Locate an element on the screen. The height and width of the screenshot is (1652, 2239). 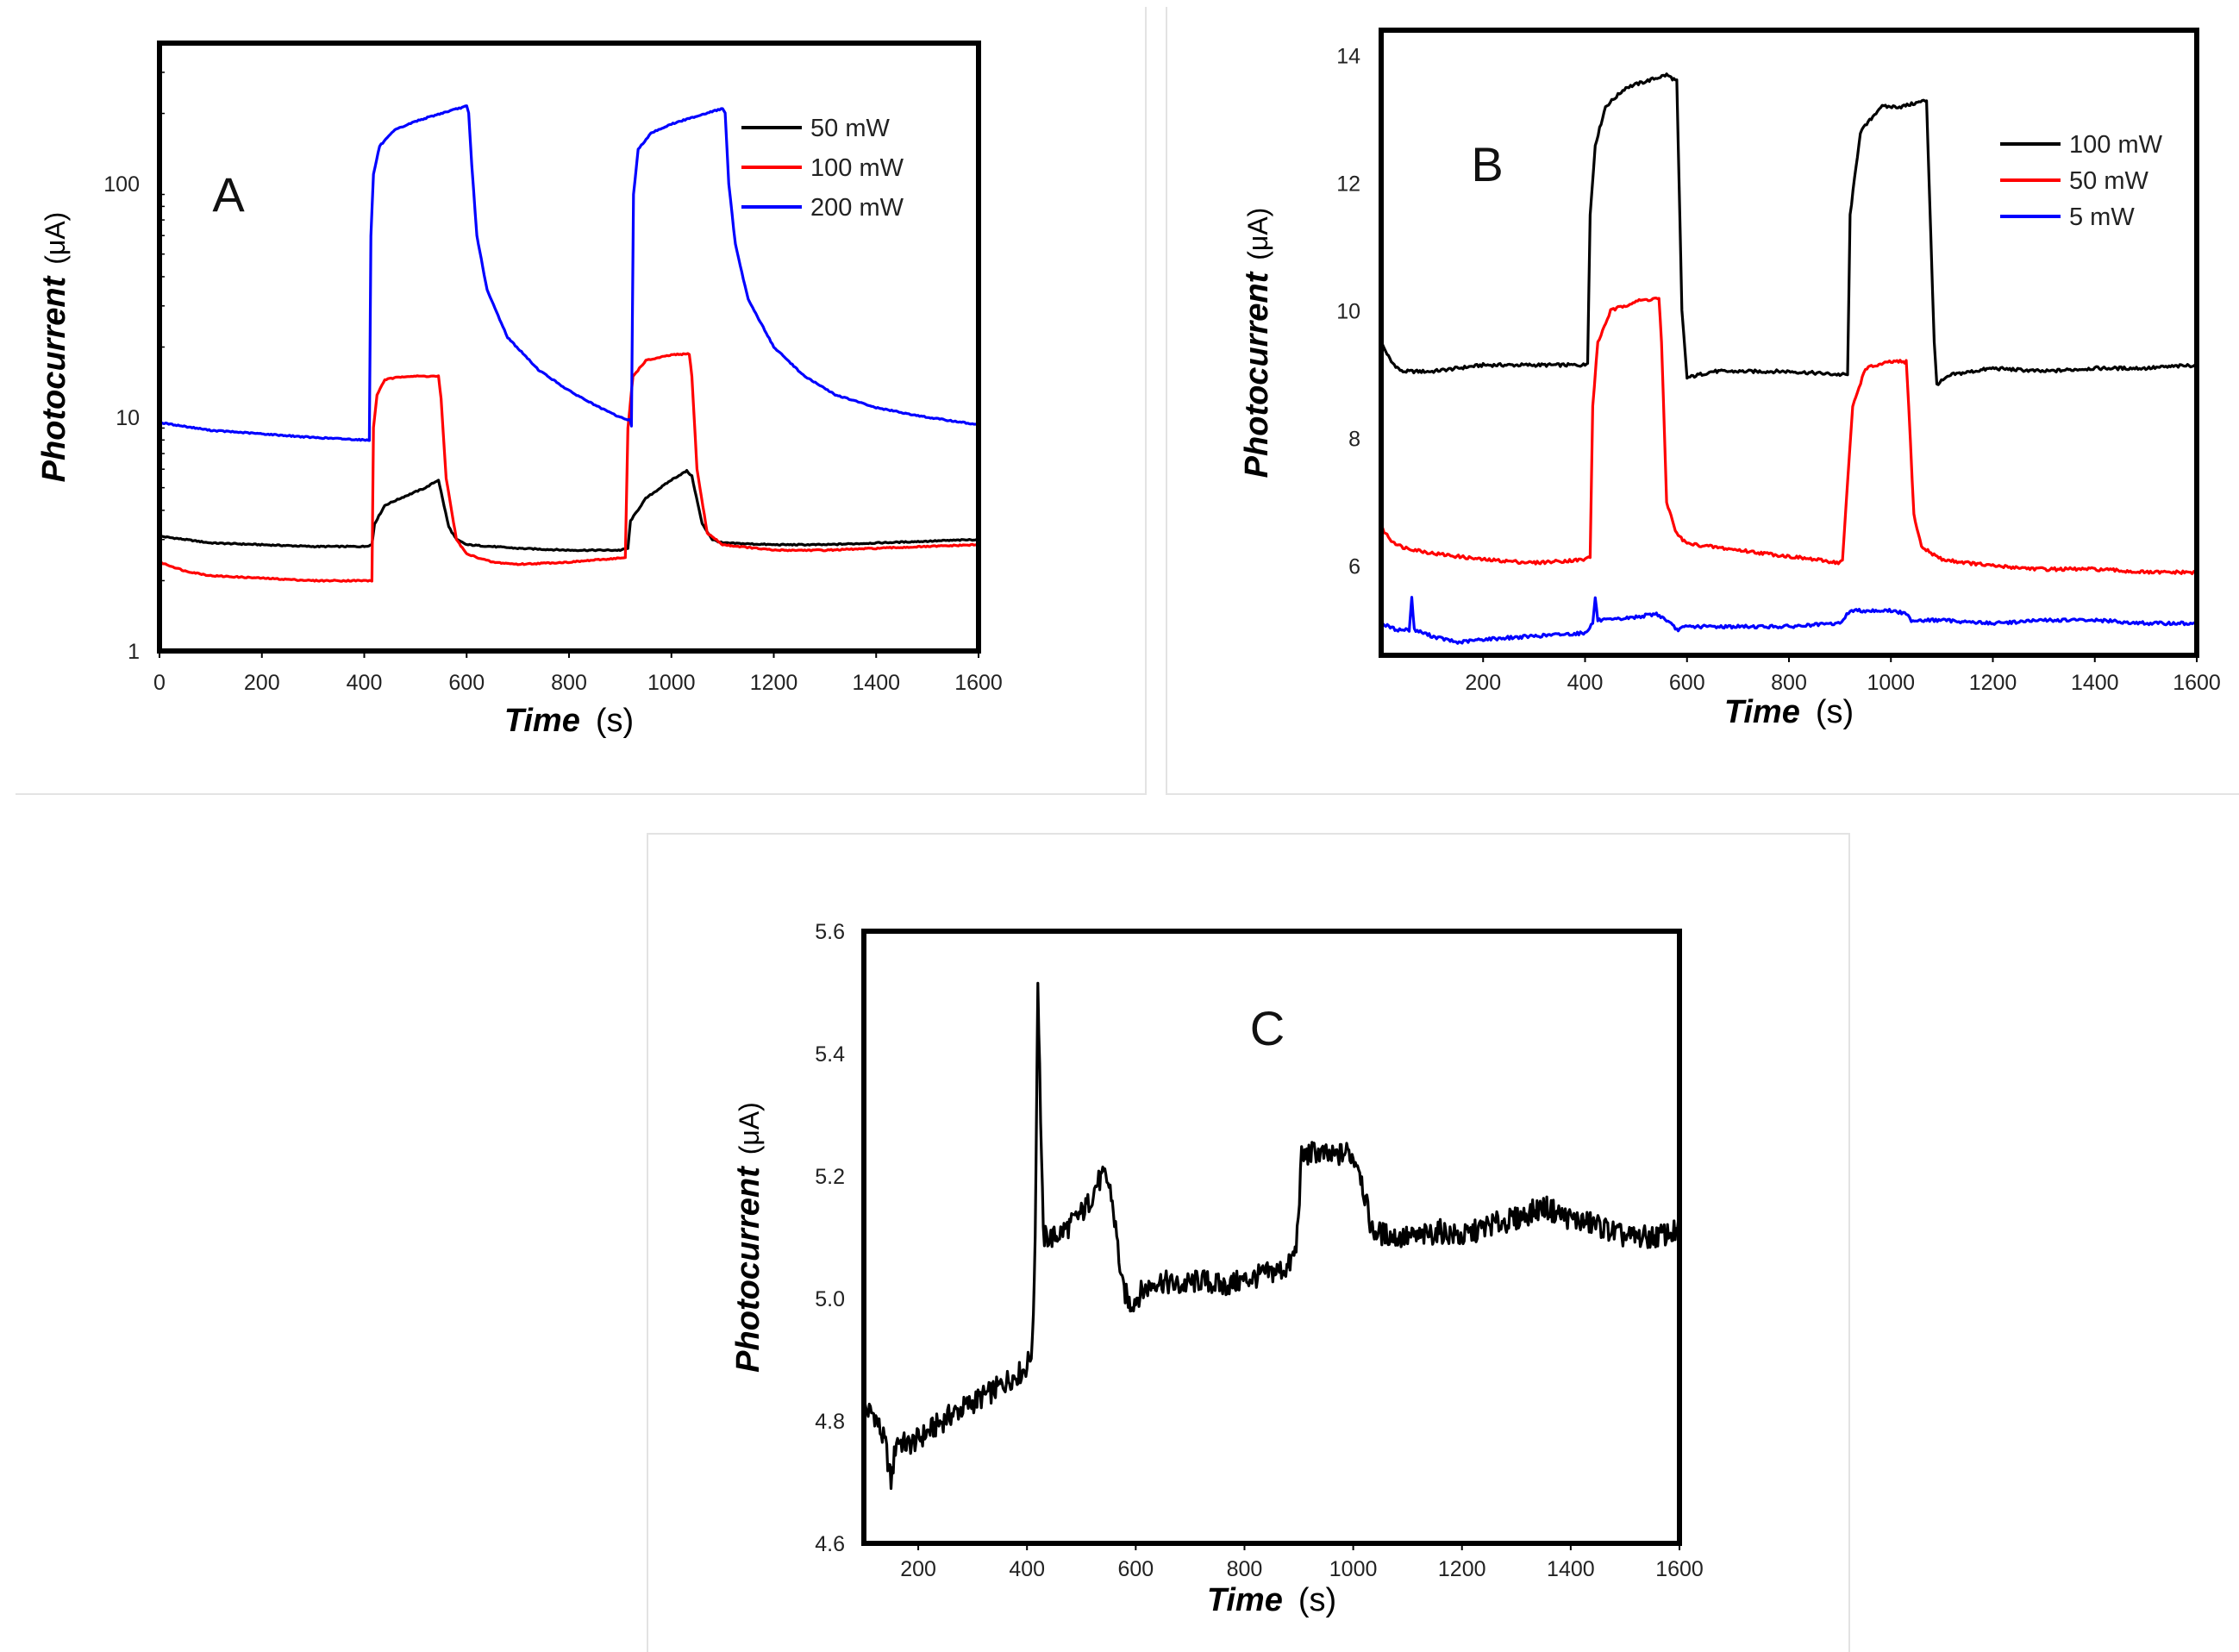
y-tick-label: 100 is located at coordinates (122, 184).